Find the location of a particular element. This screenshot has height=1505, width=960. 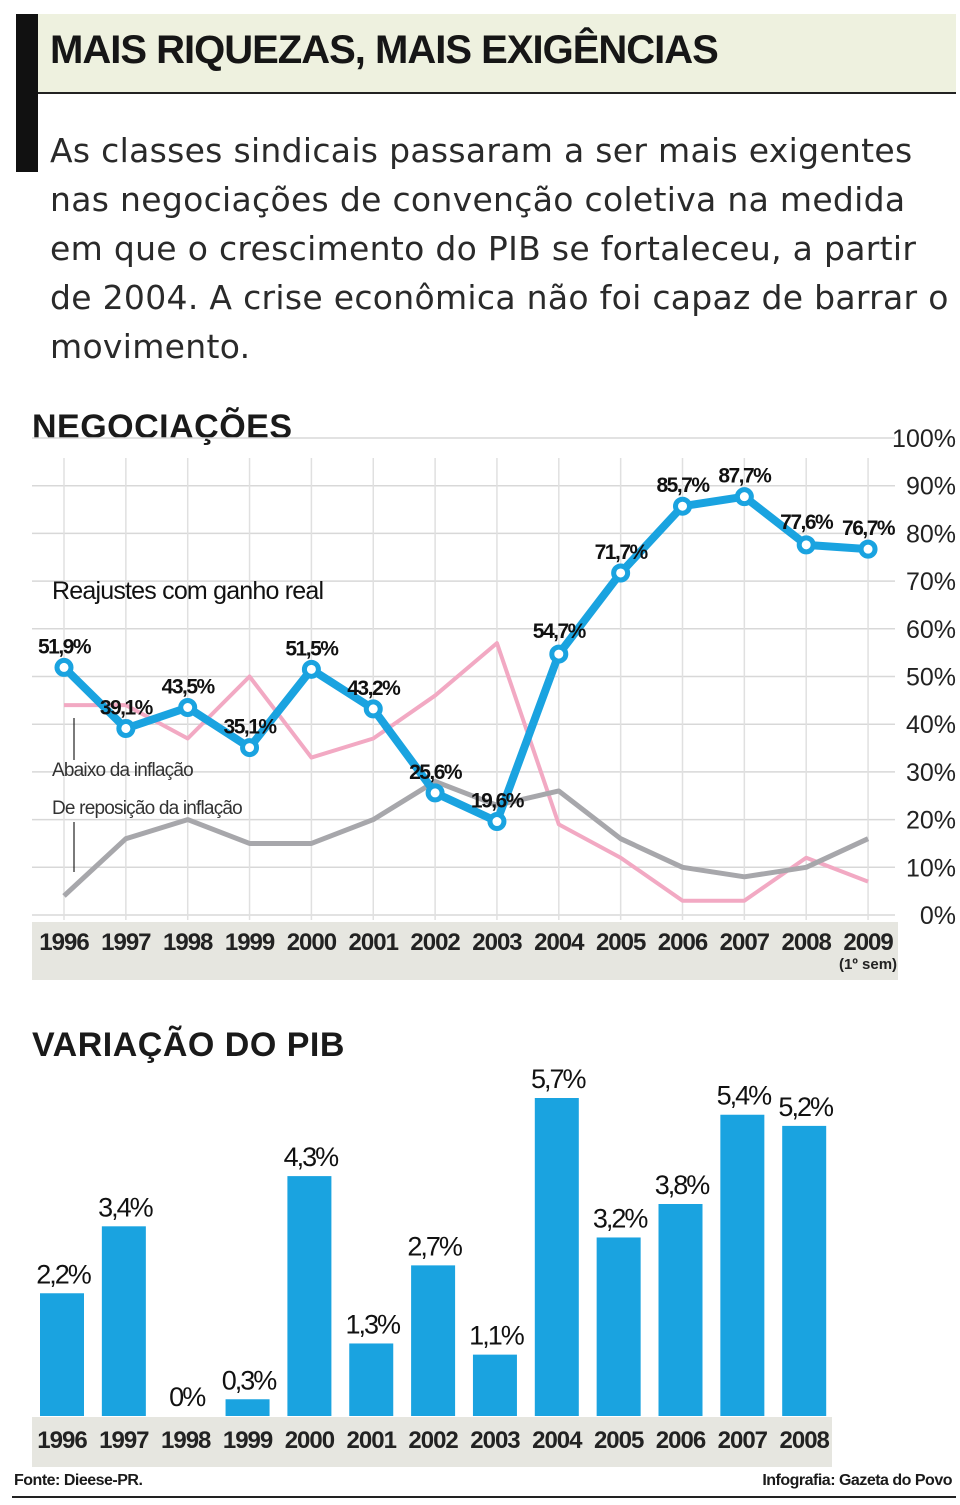

y-tick-label: 90% is located at coordinates (931, 487).